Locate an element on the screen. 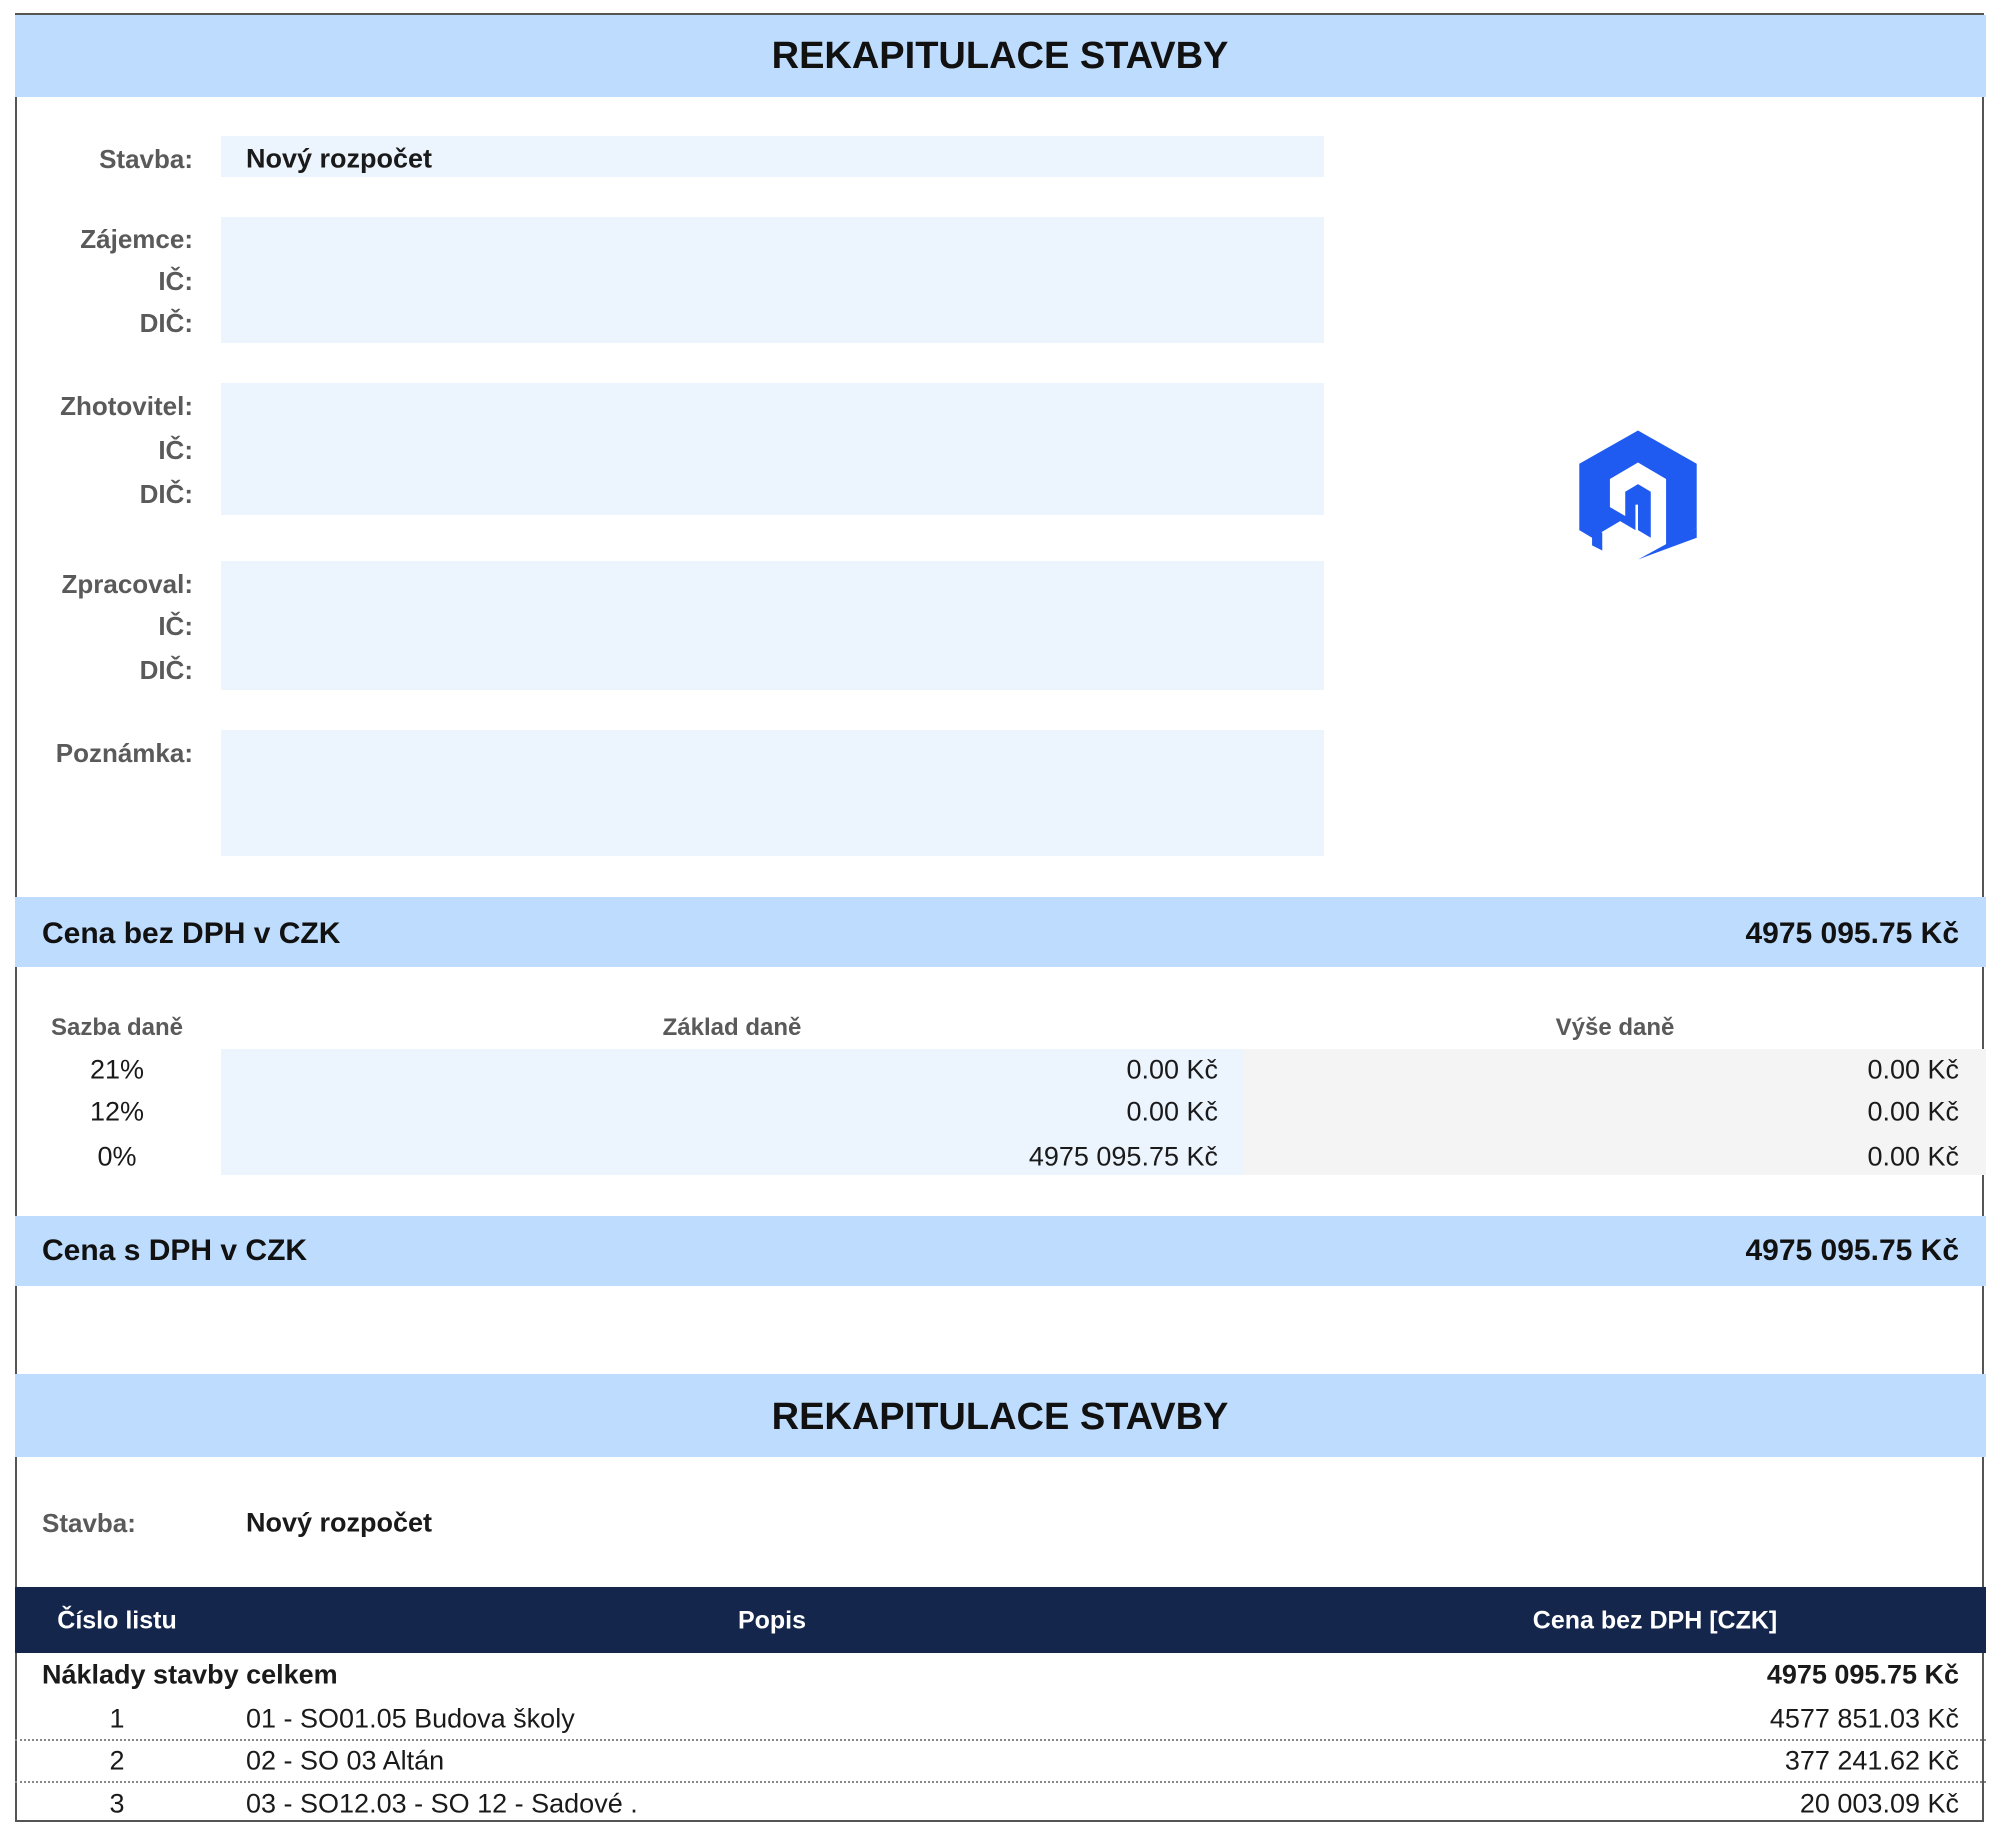  price: 4577 851.03 Kč is located at coordinates (1864, 1718).